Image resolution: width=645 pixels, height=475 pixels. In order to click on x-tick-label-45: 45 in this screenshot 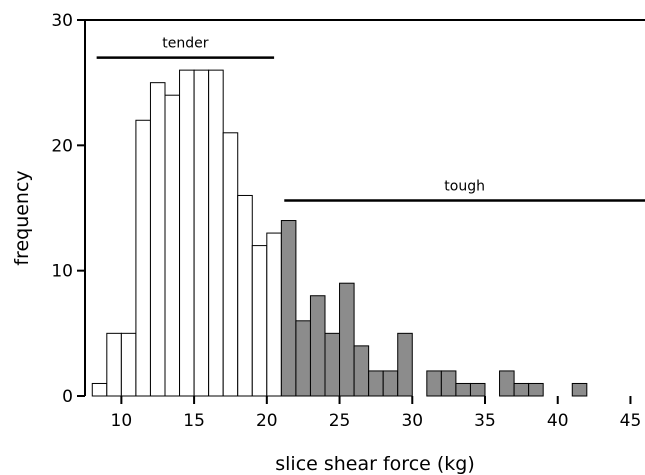, I will do `click(631, 421)`.